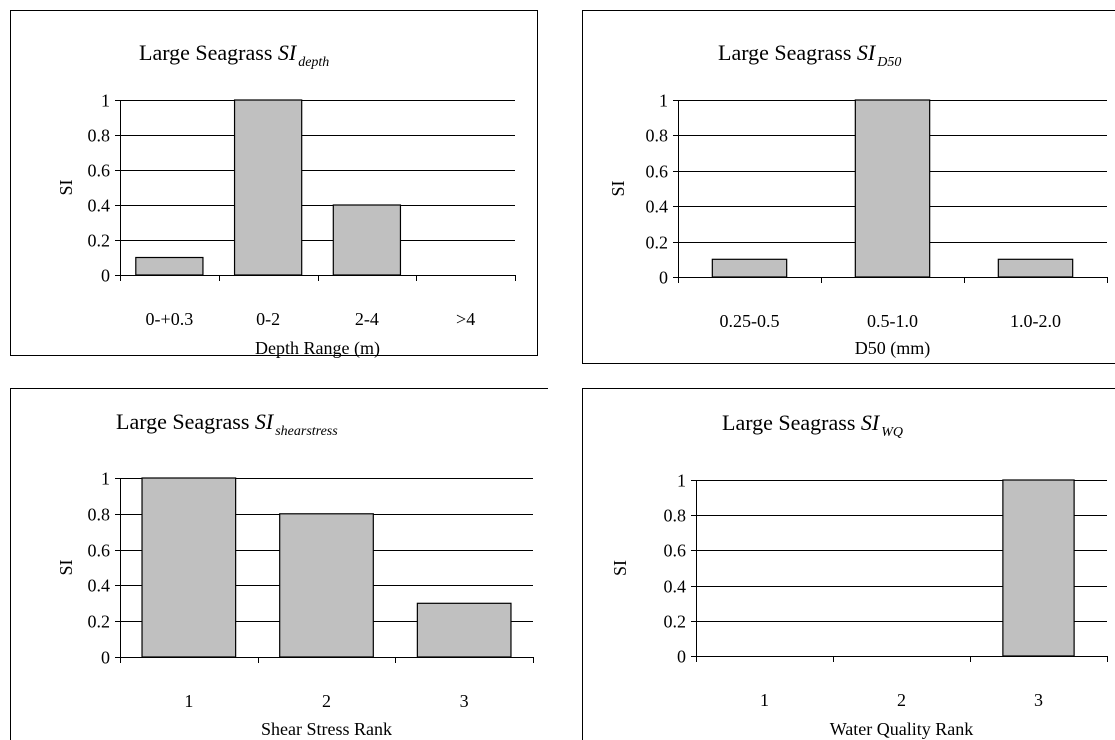  I want to click on chart-title-subscript: depth, so click(313, 62).